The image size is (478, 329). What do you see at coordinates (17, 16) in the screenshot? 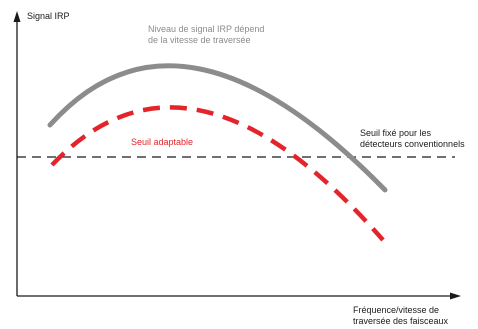
I see `y-axis-arrow-icon` at bounding box center [17, 16].